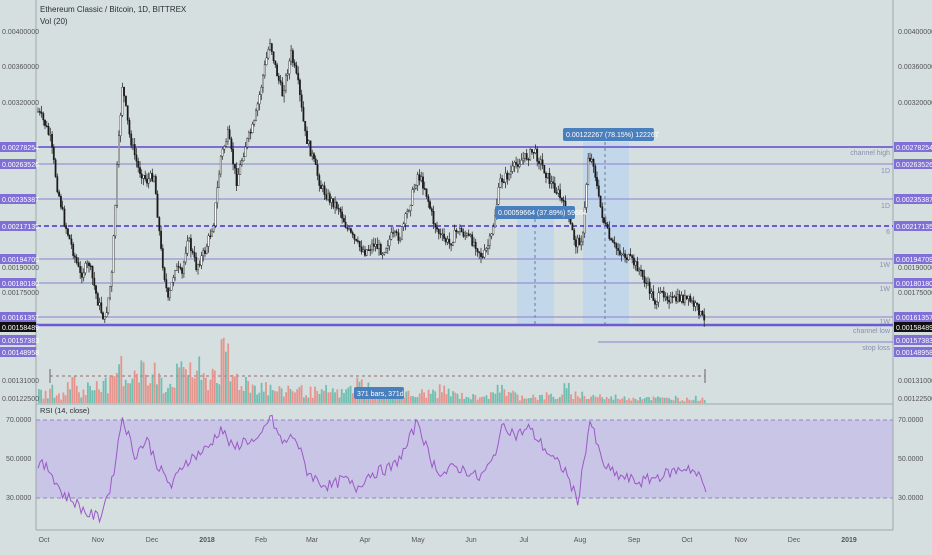  What do you see at coordinates (20, 399) in the screenshot?
I see `price-tick-left: 0.00122500` at bounding box center [20, 399].